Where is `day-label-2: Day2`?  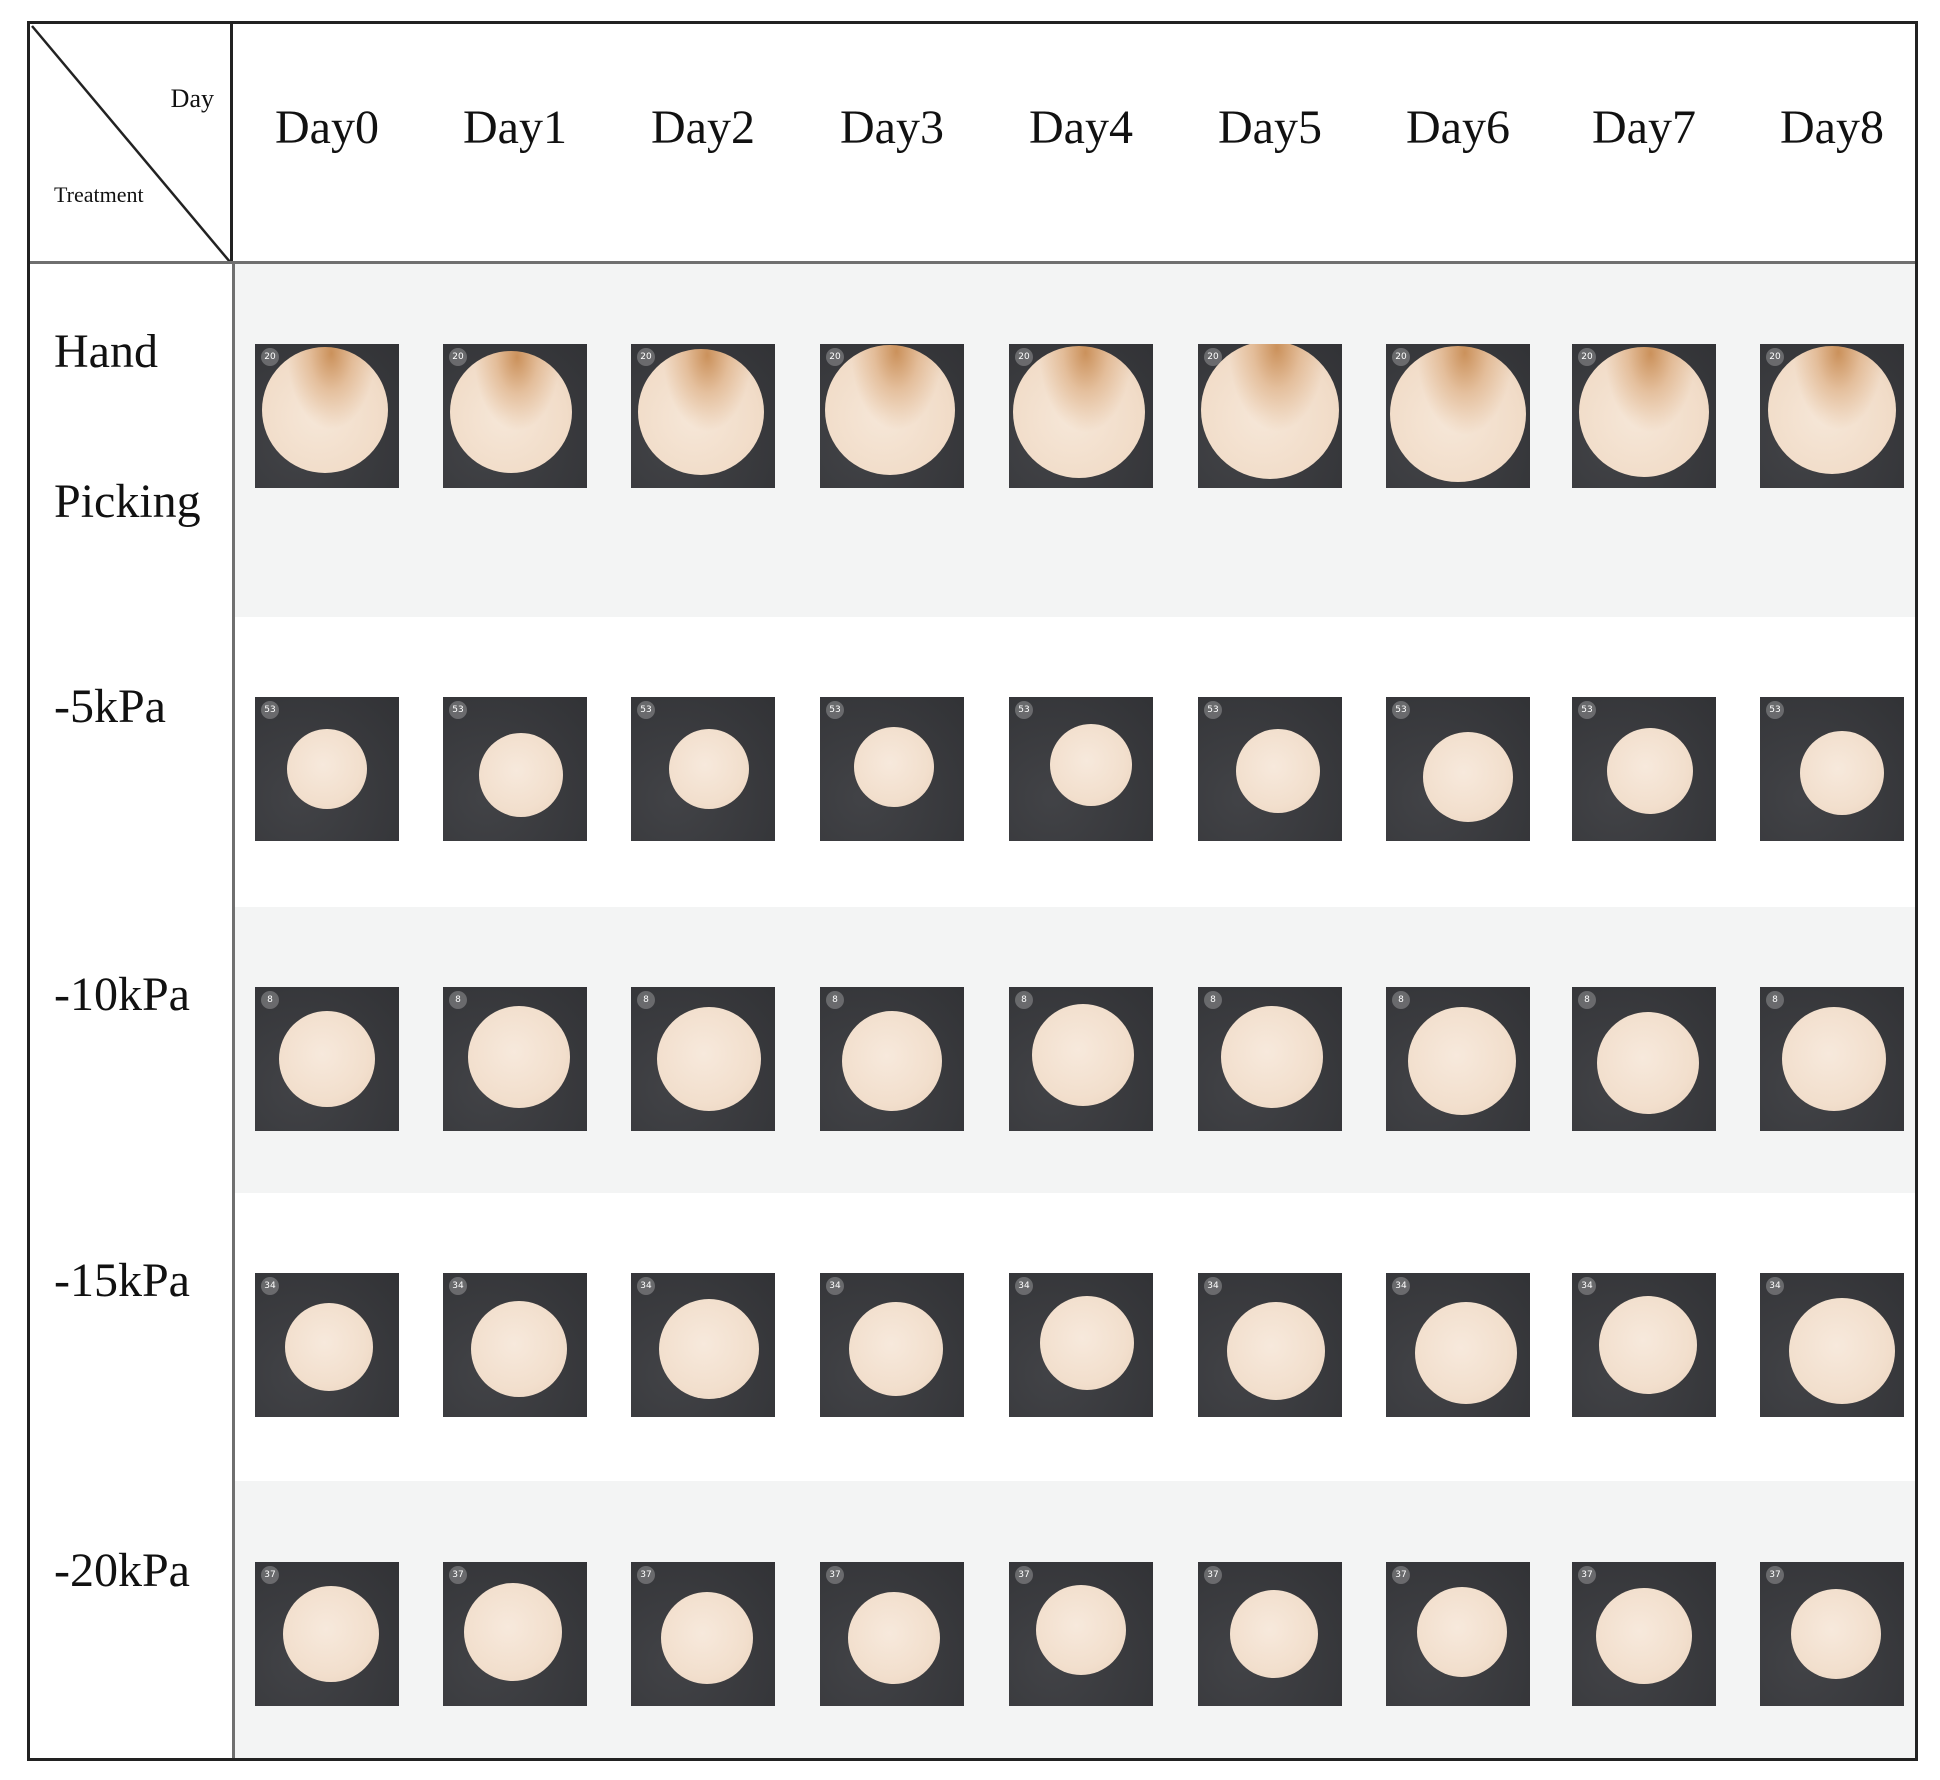
day-label-2: Day2 is located at coordinates (703, 144).